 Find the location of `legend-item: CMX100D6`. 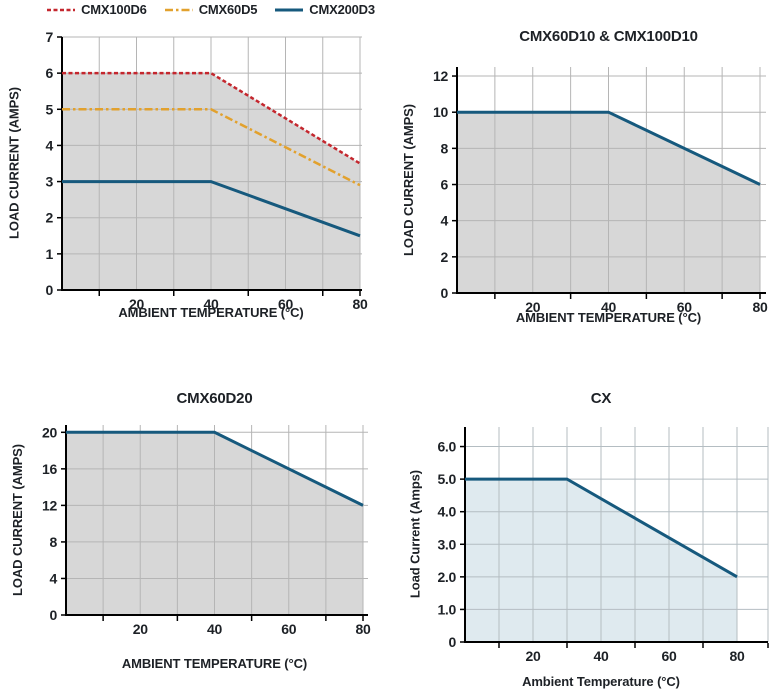

legend-item: CMX100D6 is located at coordinates (97, 9).